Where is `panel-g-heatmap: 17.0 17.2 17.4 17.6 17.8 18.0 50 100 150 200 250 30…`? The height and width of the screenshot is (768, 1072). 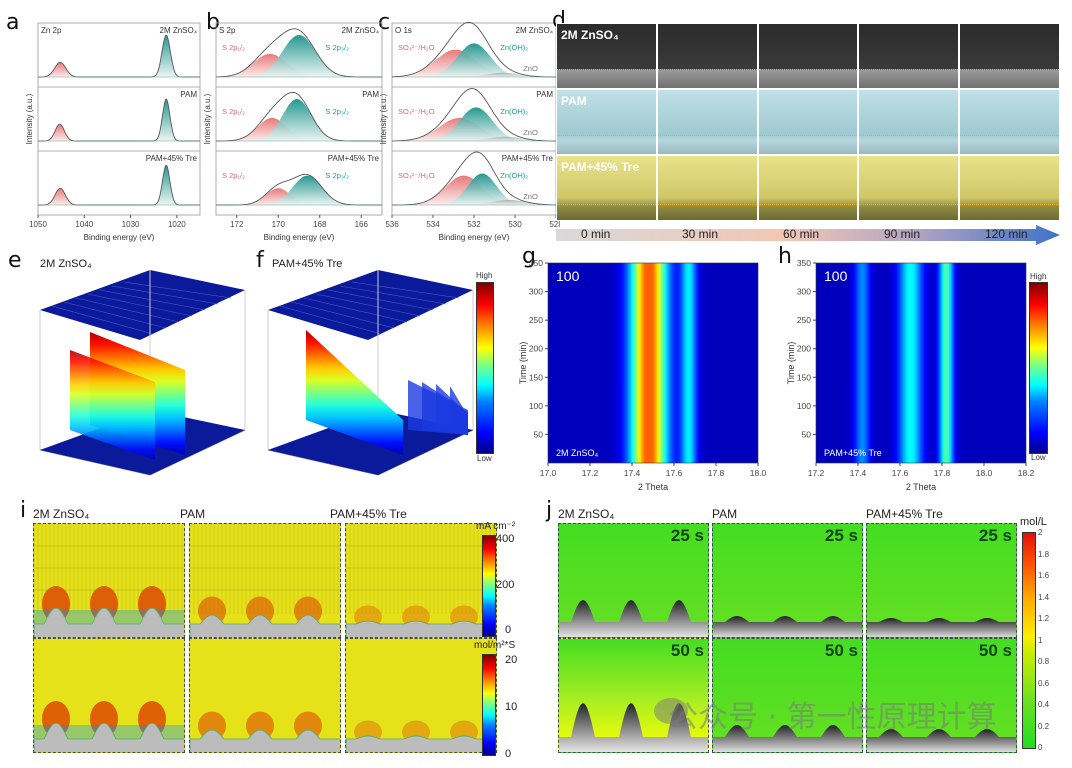 panel-g-heatmap: 17.0 17.2 17.4 17.6 17.8 18.0 50 100 150 200 250 30… is located at coordinates (642, 375).